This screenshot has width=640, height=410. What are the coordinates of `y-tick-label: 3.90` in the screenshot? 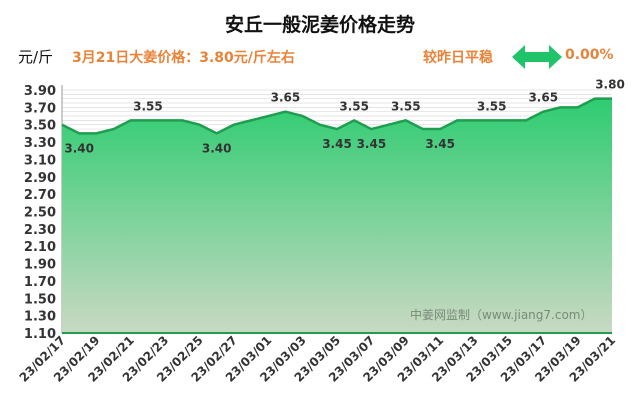 It's located at (40, 91).